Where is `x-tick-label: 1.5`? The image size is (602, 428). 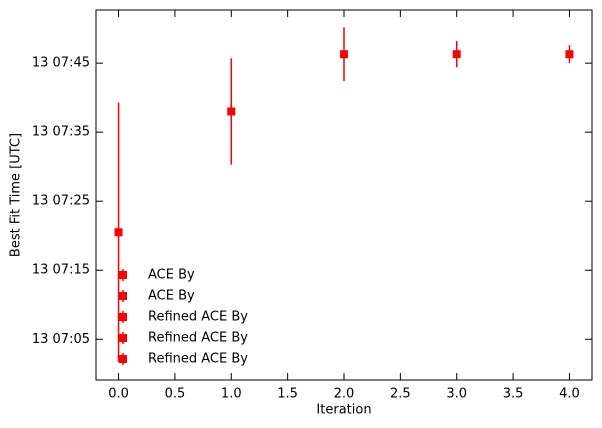
x-tick-label: 1.5 is located at coordinates (287, 394).